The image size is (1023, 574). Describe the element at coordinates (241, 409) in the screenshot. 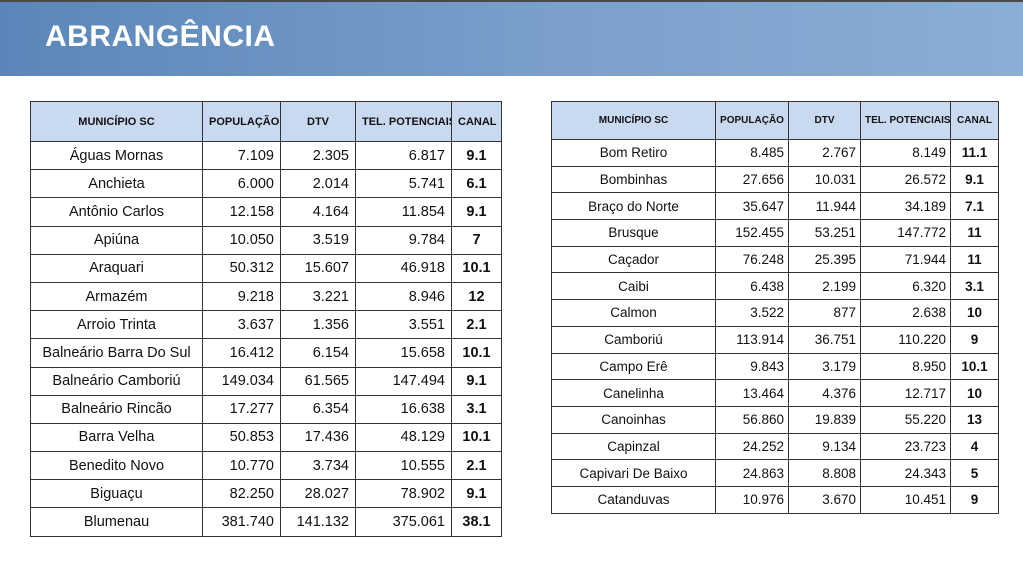

I see `cell: 17.277` at that location.